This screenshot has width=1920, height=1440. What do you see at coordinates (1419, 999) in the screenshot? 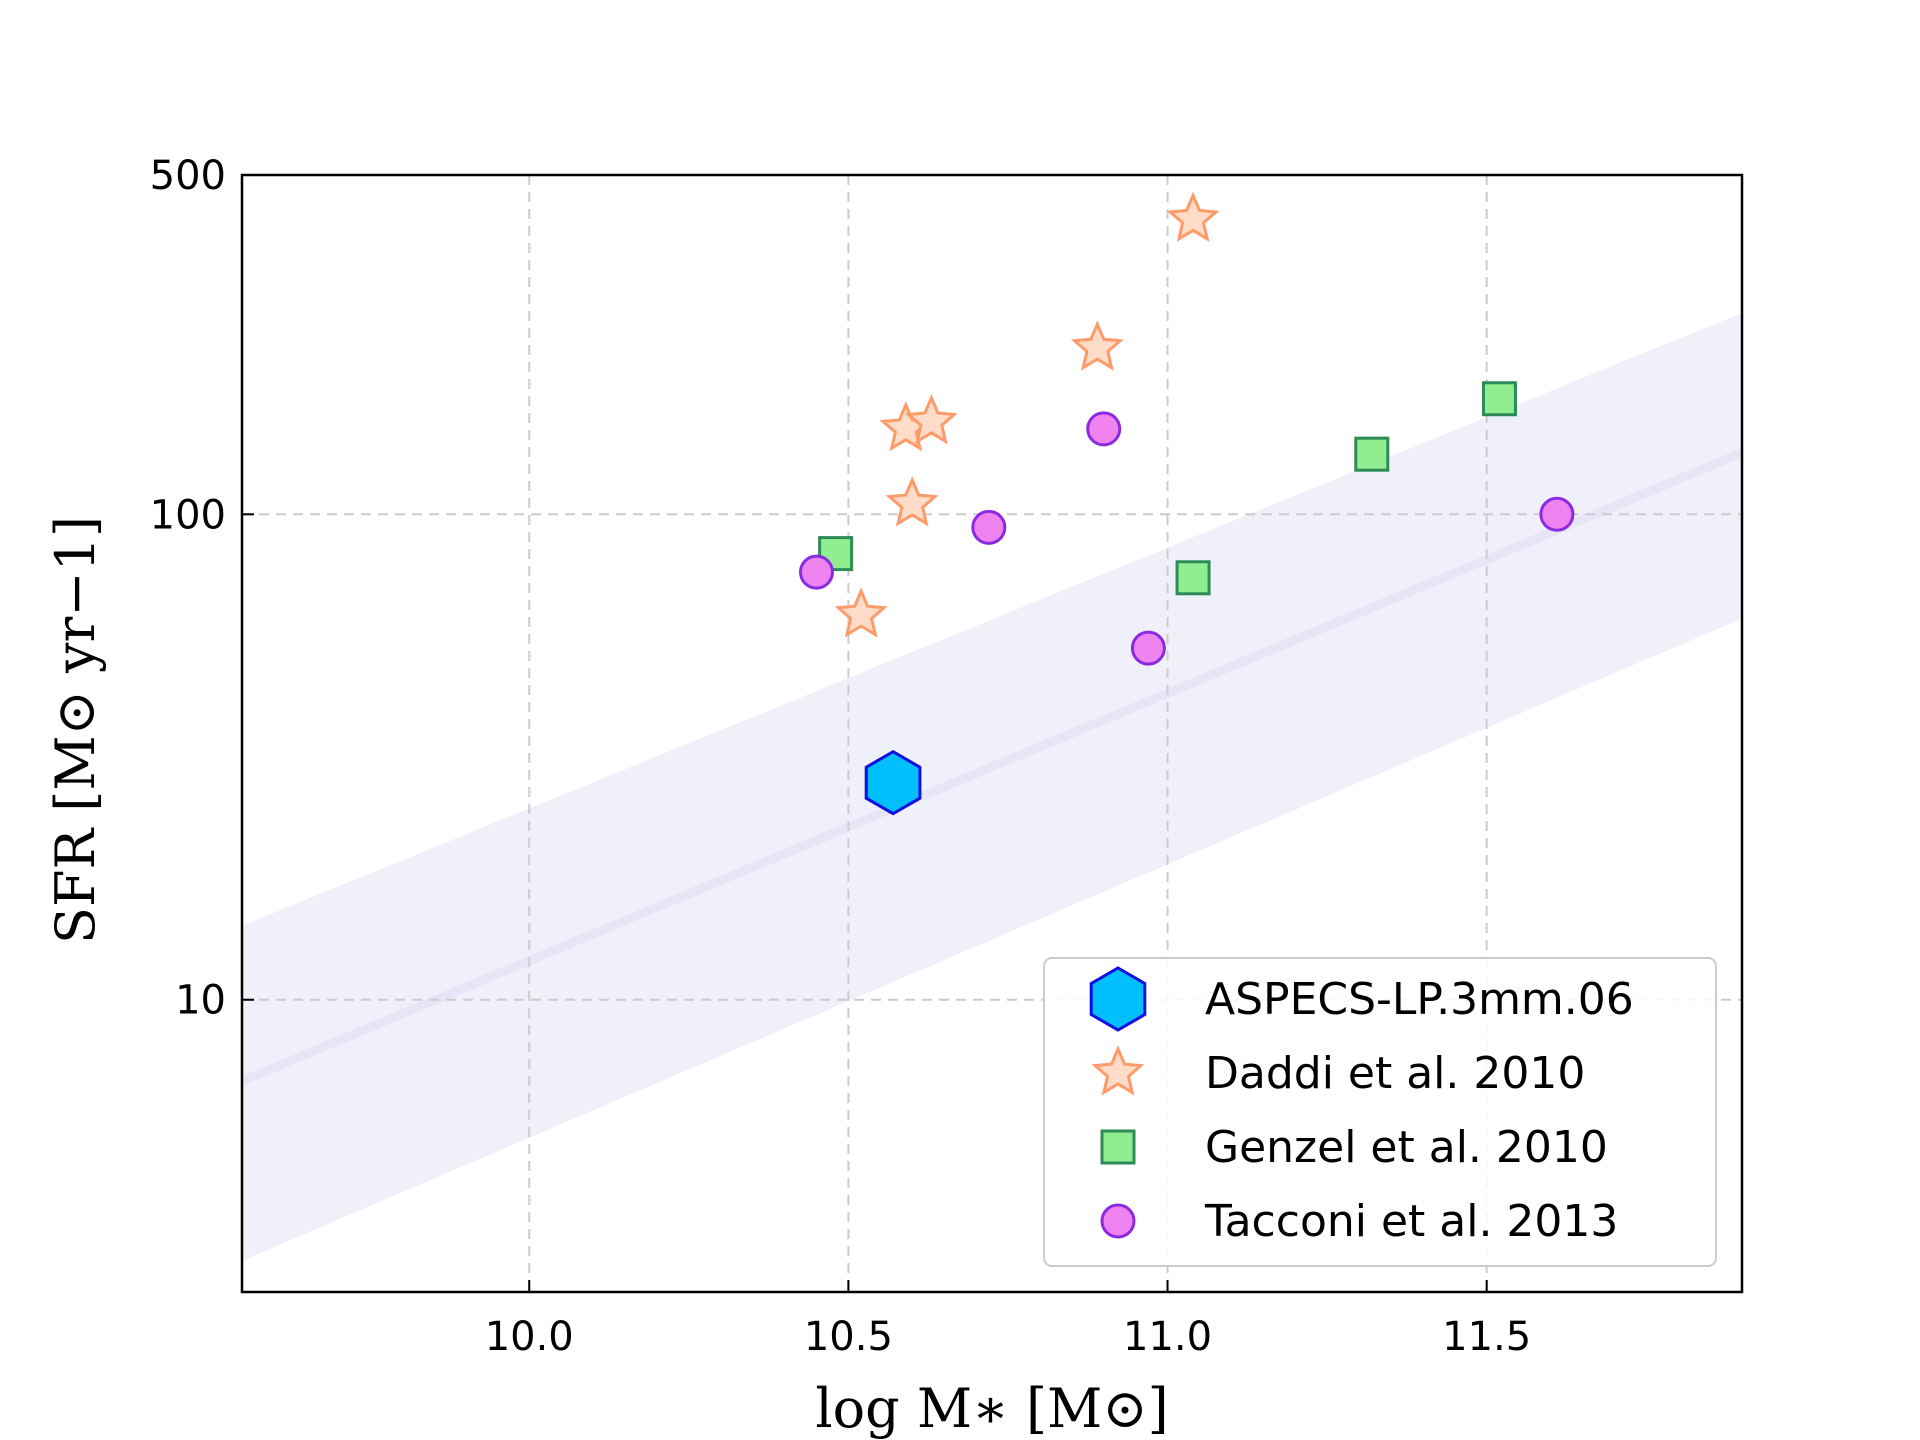
I see `legend-label-aspecs: ASPECS-LP.3mm.06` at bounding box center [1419, 999].